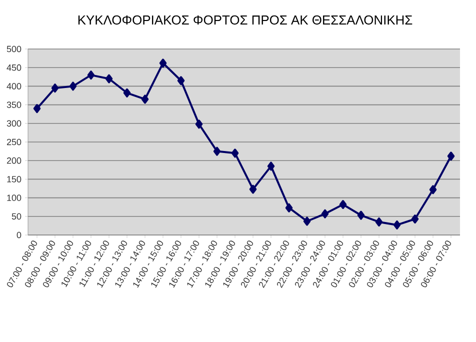 This screenshot has width=476, height=342. What do you see at coordinates (14, 179) in the screenshot?
I see `y-tick-label: 150` at bounding box center [14, 179].